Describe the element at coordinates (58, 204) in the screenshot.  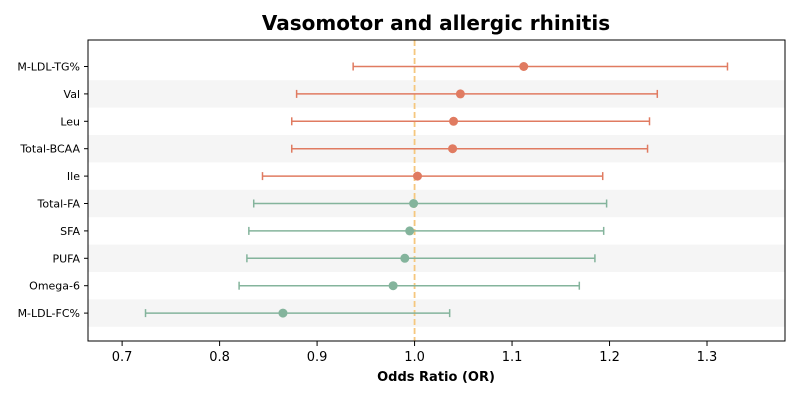
I see `y-tick-label: Total-FA` at that location.